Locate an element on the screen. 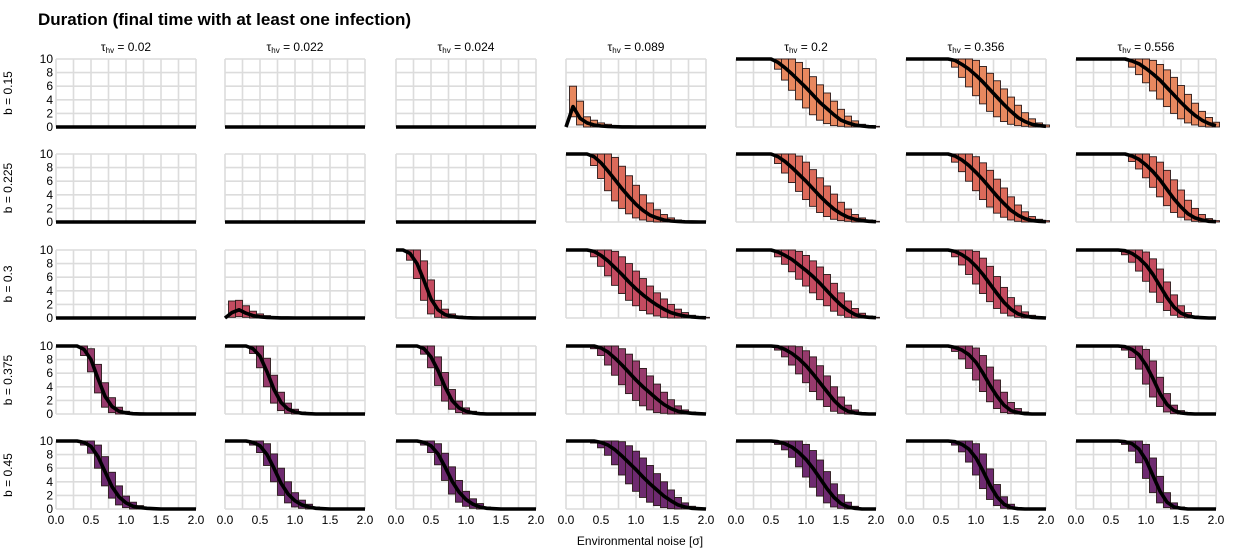 This screenshot has height=552, width=1238. panel-b-0.375-tau-0.2 is located at coordinates (806, 380).